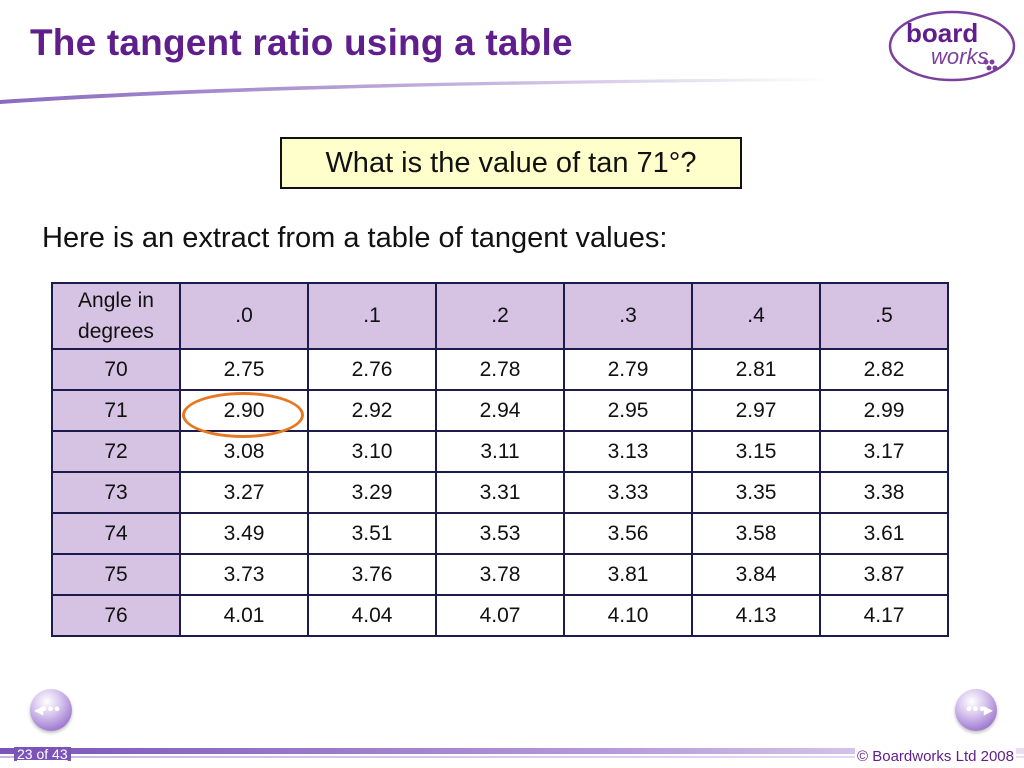 The image size is (1024, 768). I want to click on angle-cell: 72, so click(116, 451).